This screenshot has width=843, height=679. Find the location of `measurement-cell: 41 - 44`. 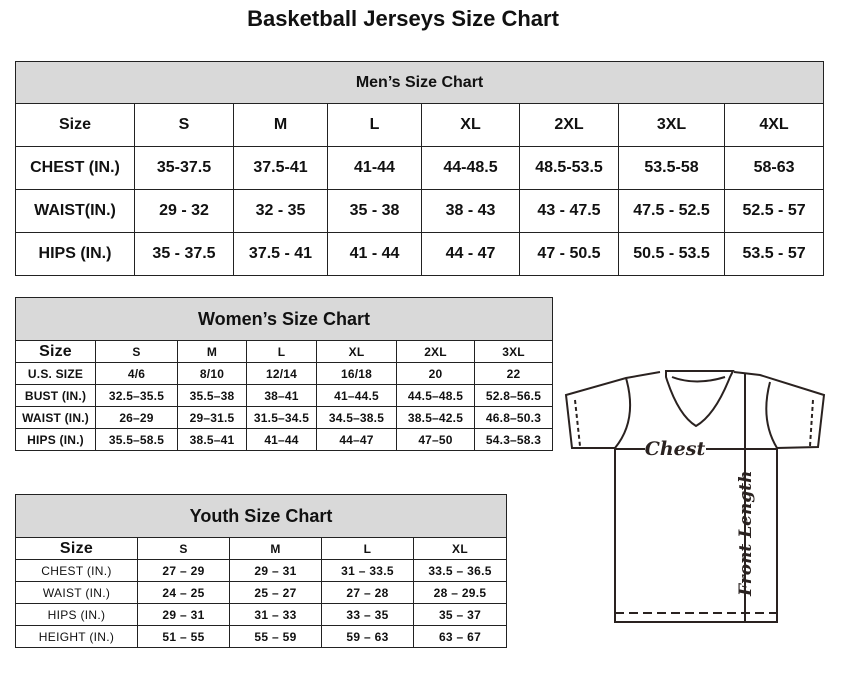

measurement-cell: 41 - 44 is located at coordinates (374, 254).